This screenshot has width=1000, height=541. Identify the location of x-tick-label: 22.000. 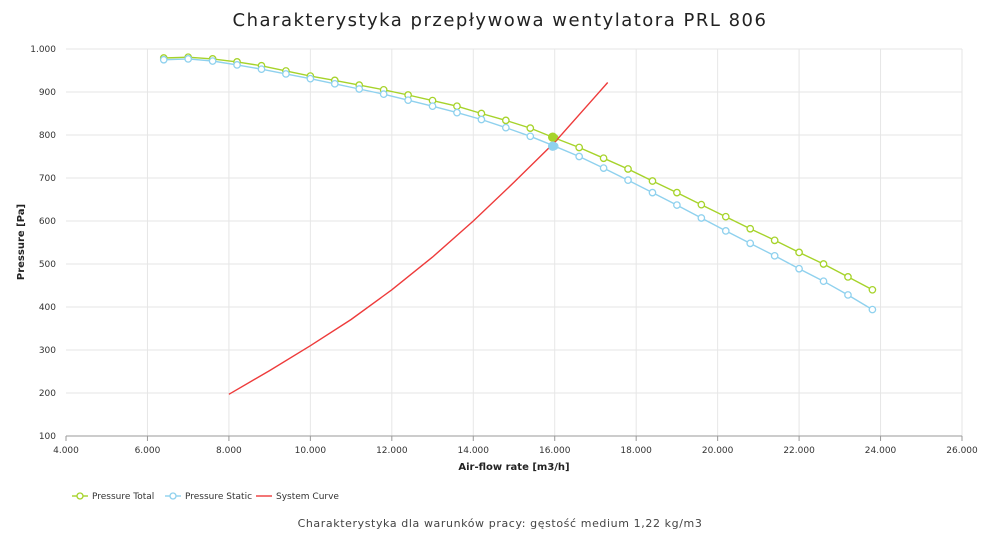
(799, 451).